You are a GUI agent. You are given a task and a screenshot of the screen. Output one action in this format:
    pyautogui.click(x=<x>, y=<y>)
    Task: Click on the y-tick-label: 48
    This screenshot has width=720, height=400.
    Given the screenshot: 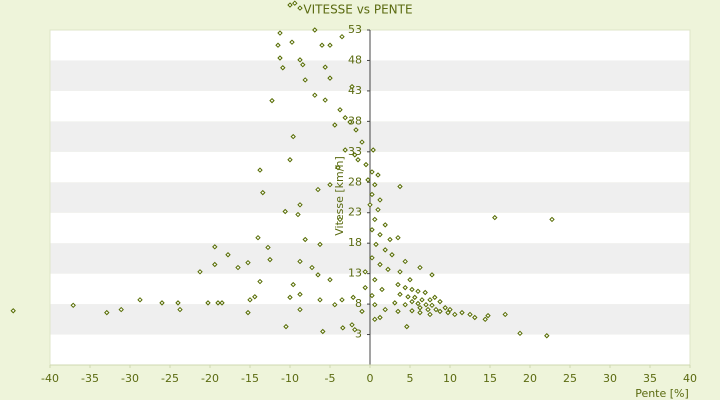 What is the action you would take?
    pyautogui.click(x=355, y=59)
    